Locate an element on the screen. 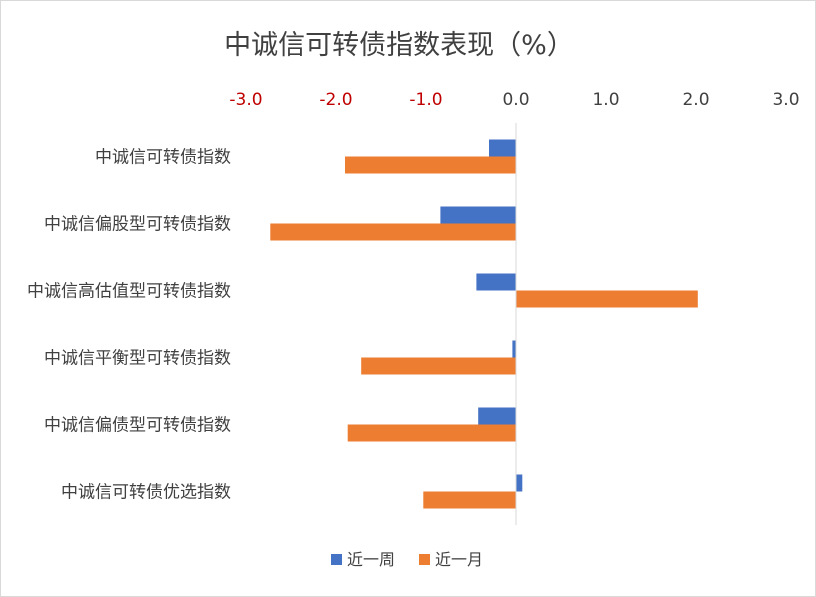  chart-title: 中诚信可转债指数表现（%） is located at coordinates (399, 45).